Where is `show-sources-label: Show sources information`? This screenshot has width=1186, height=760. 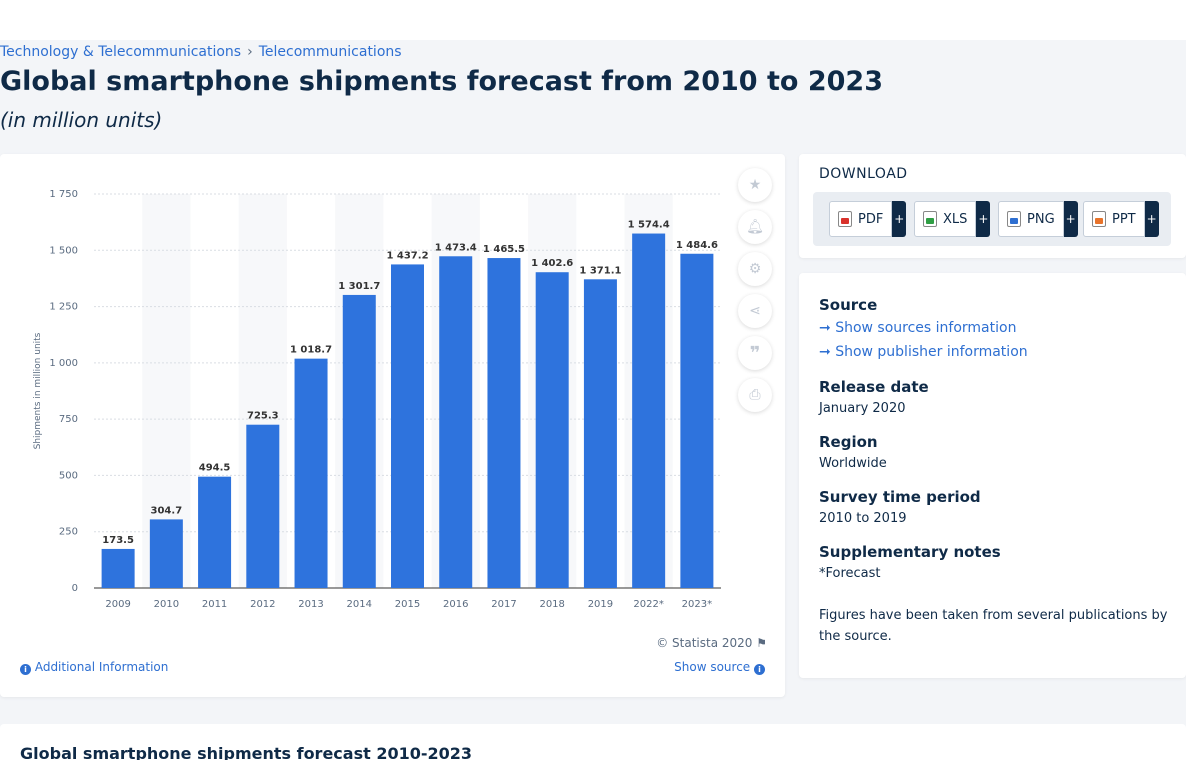 show-sources-label: Show sources information is located at coordinates (926, 328).